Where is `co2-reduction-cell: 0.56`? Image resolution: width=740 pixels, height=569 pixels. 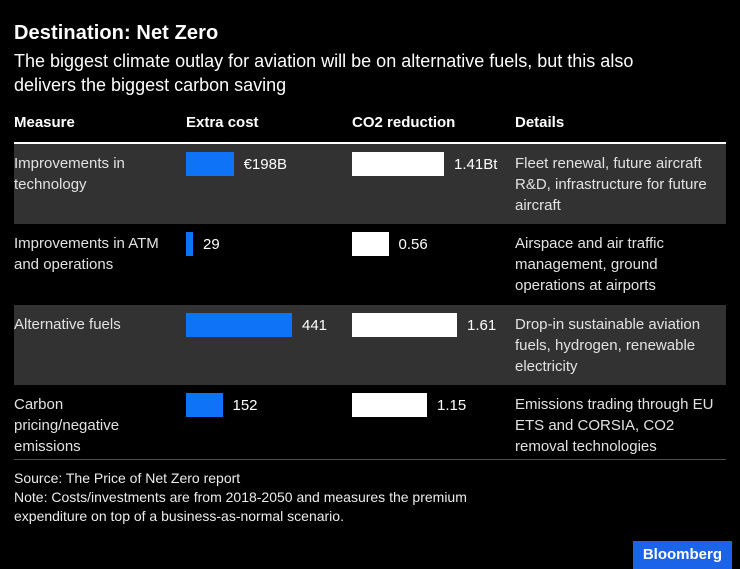 co2-reduction-cell: 0.56 is located at coordinates (433, 244).